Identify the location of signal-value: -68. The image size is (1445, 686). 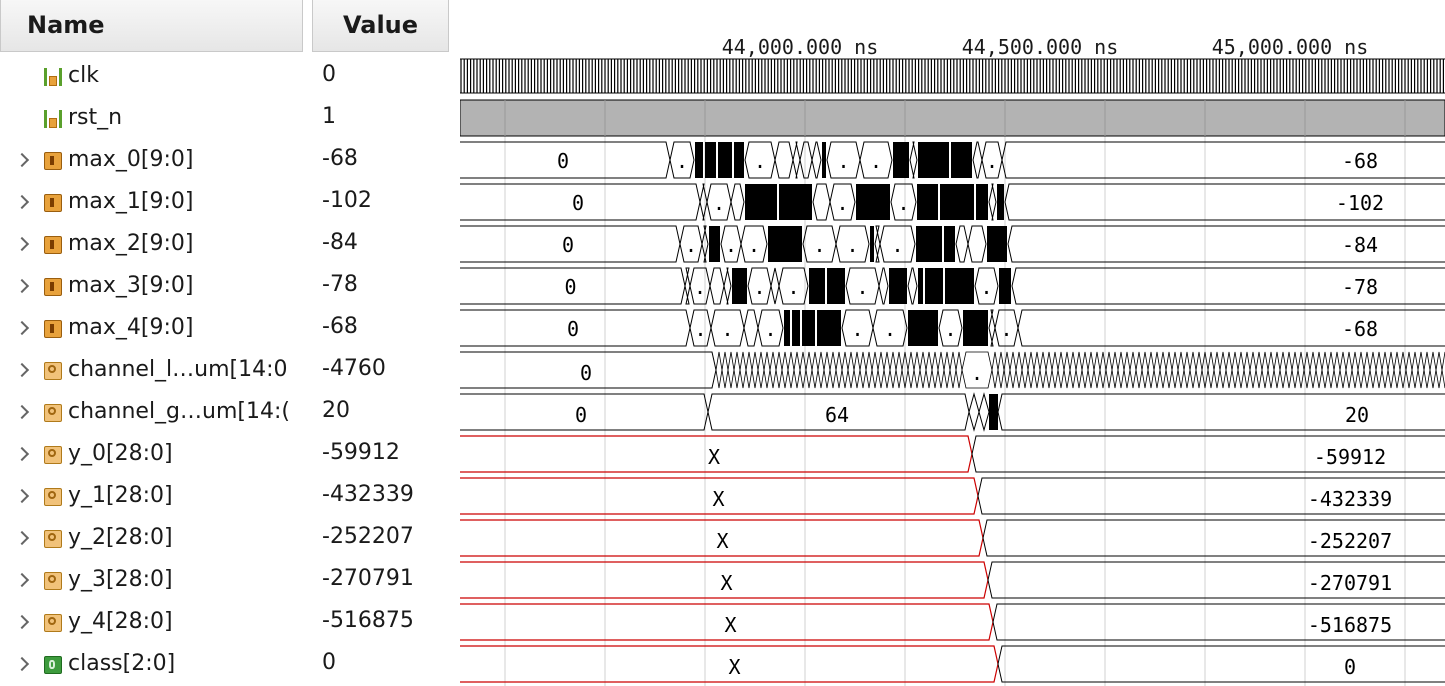
(340, 326).